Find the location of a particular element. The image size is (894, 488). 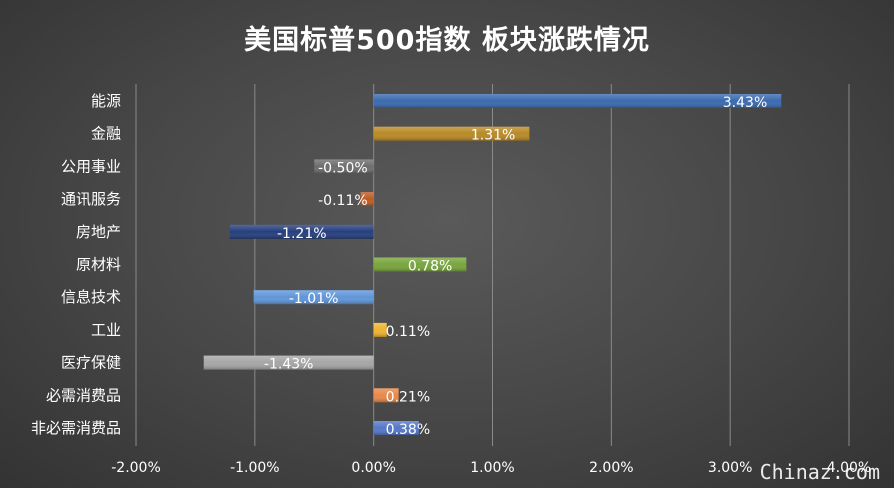

category-label: 公用事业 is located at coordinates (91, 166).